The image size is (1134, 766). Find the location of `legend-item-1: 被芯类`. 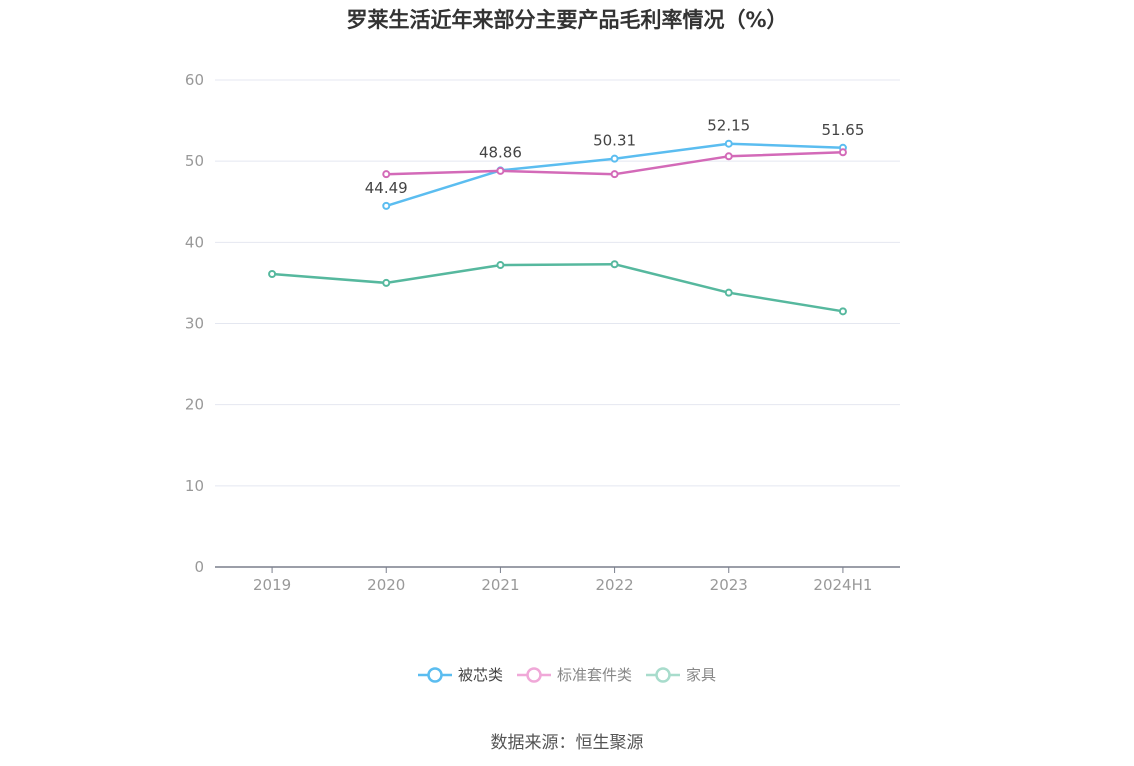

legend-item-1: 被芯类 is located at coordinates (460, 674).